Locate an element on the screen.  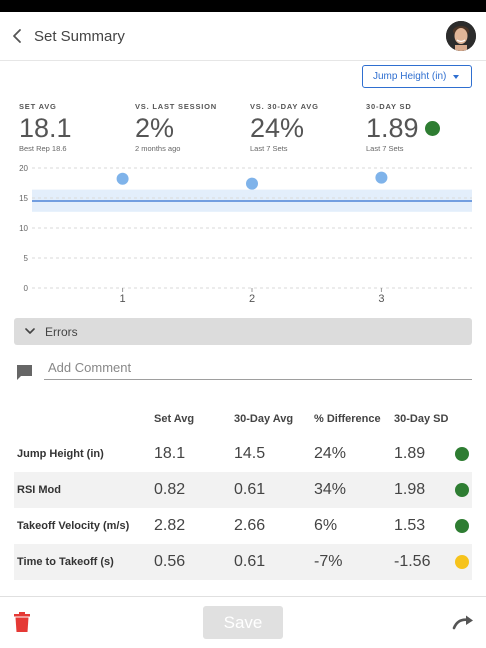
column-header: 30-Day Avg is located at coordinates (264, 419).